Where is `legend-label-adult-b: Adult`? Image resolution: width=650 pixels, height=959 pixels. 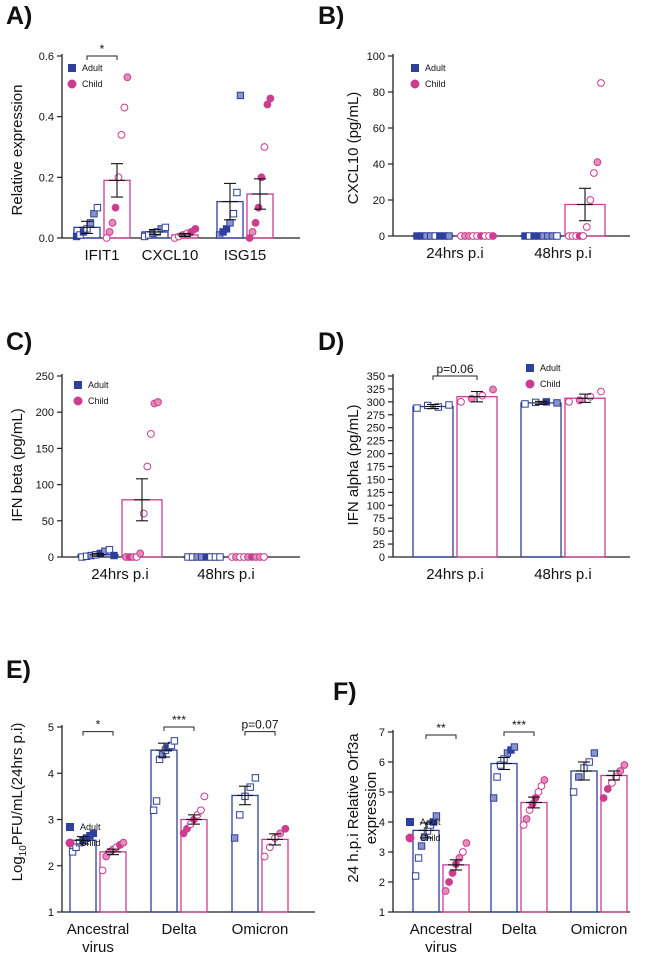
legend-label-adult-b: Adult is located at coordinates (435, 68).